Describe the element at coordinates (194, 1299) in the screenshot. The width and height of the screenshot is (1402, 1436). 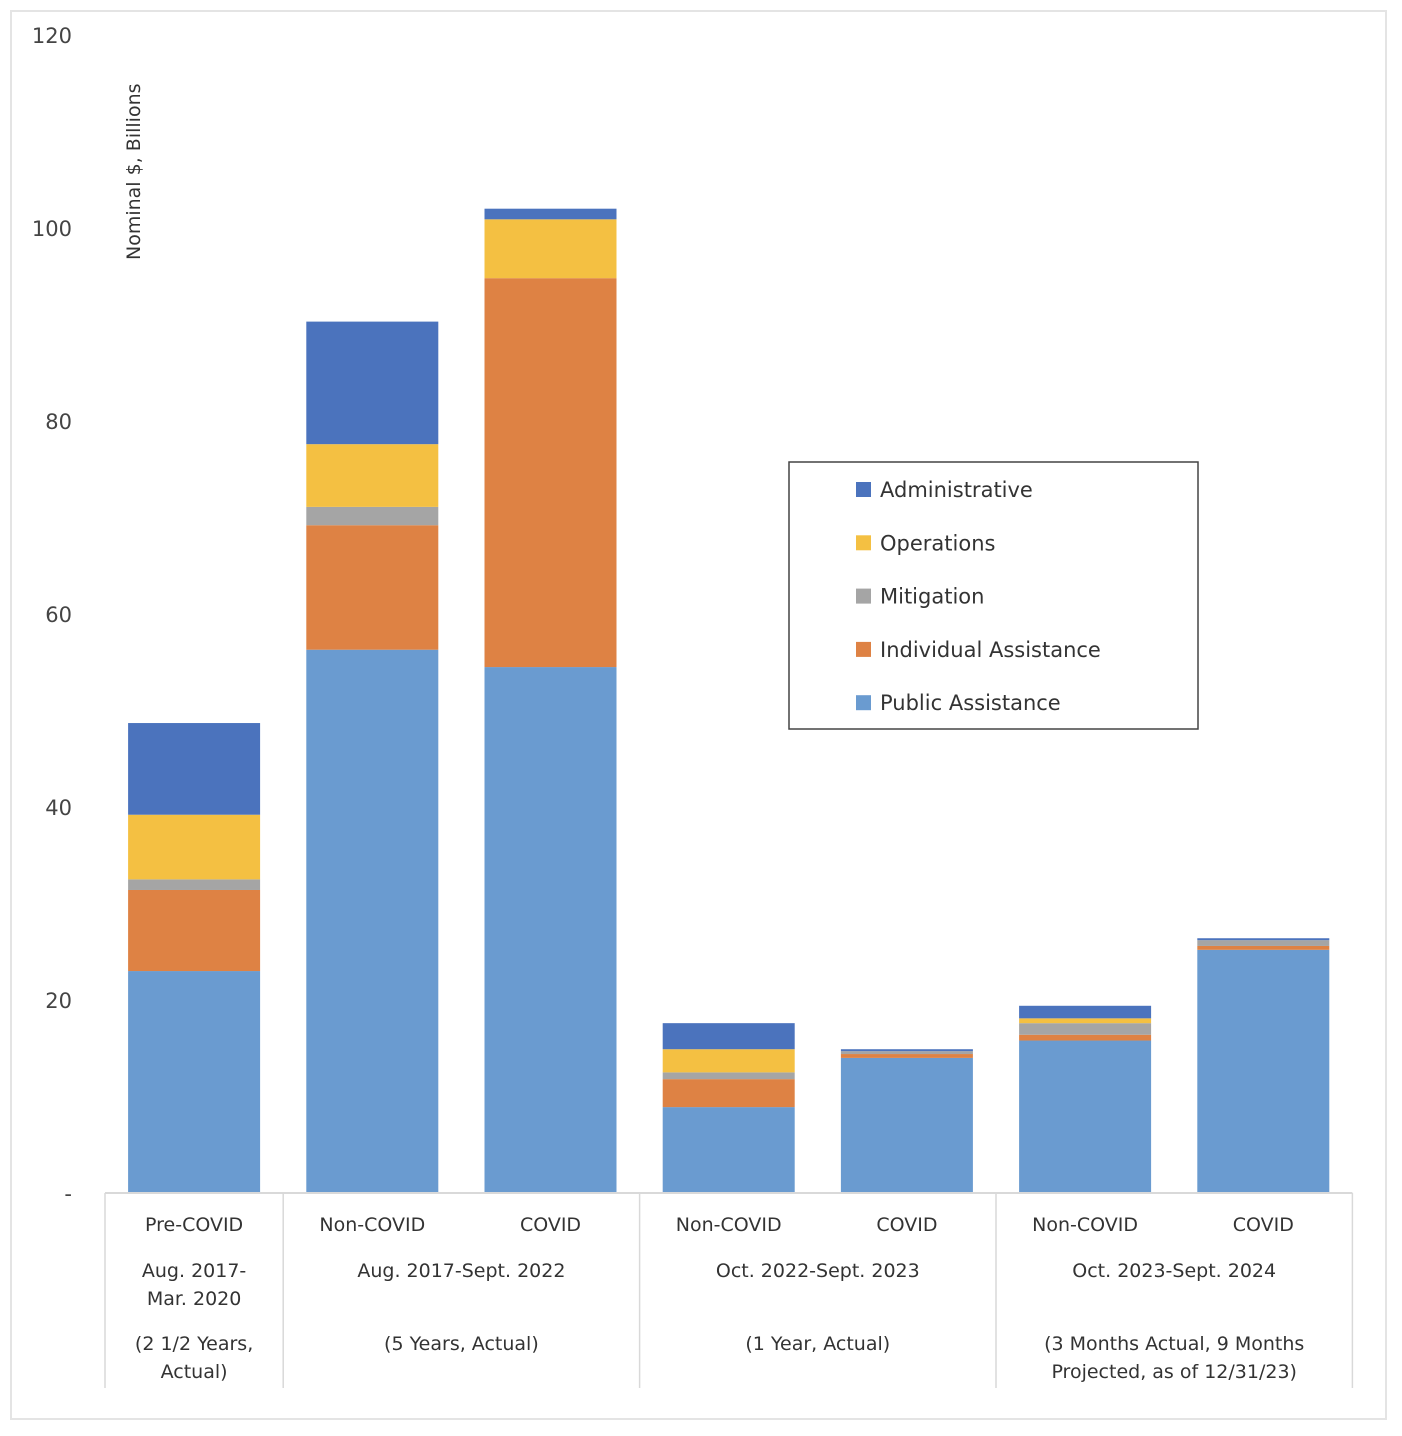
I see `x-group-period-label: Mar. 2020` at that location.